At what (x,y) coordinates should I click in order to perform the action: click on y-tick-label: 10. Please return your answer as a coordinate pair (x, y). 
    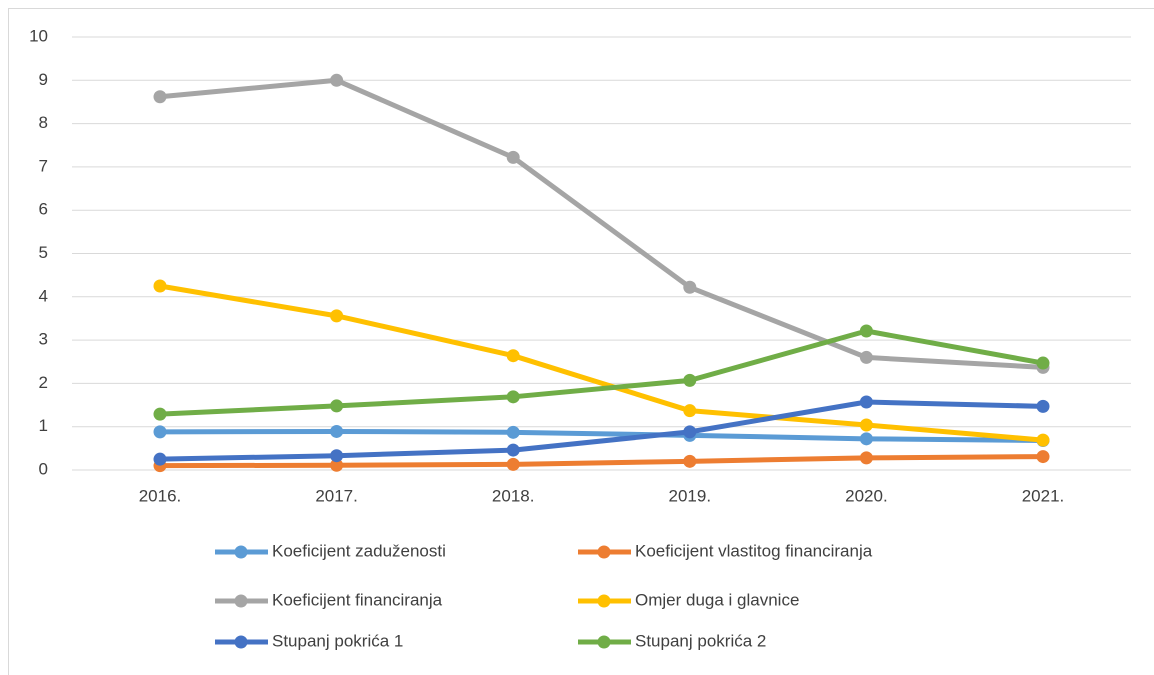
    Looking at the image, I should click on (38, 35).